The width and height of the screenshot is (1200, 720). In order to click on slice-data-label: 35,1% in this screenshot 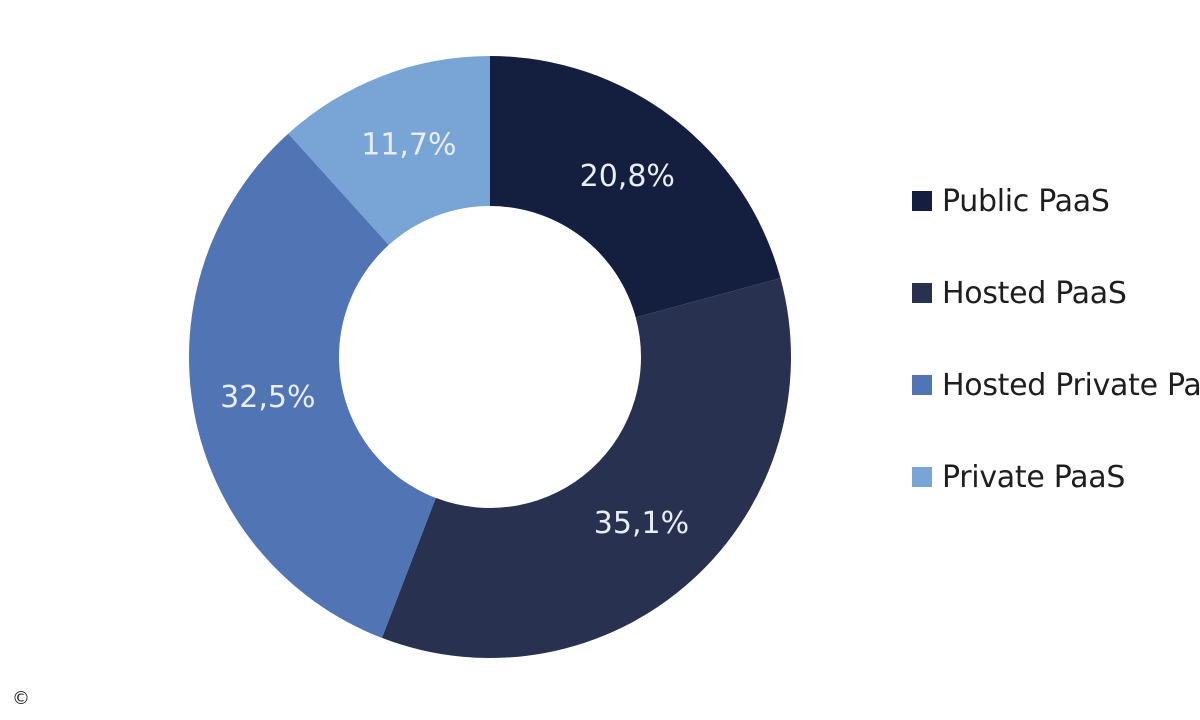, I will do `click(641, 523)`.